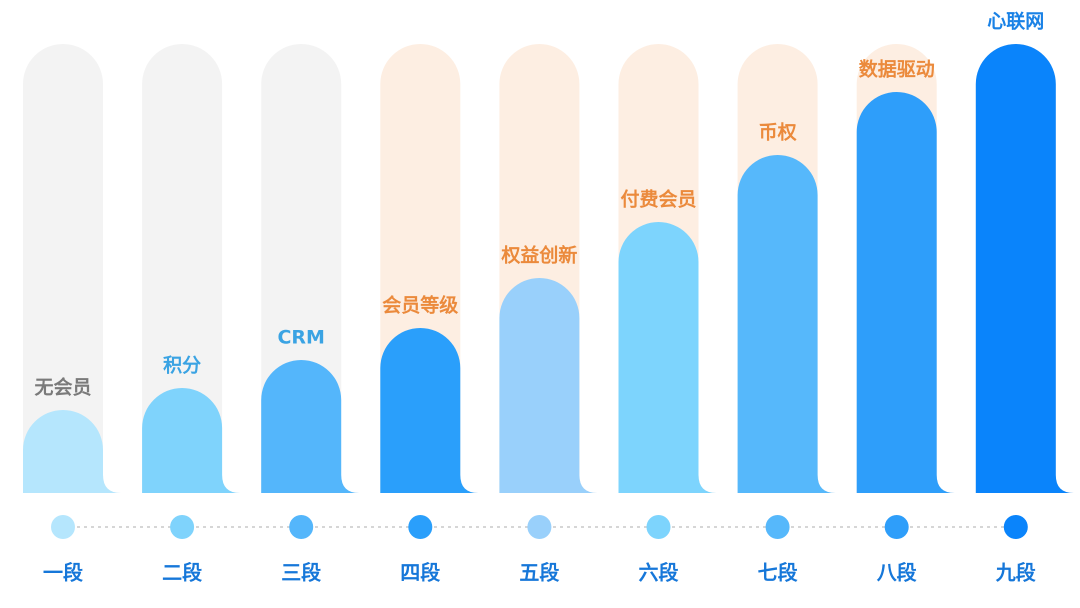 The width and height of the screenshot is (1080, 608). What do you see at coordinates (539, 573) in the screenshot?
I see `stage-name: 五段` at bounding box center [539, 573].